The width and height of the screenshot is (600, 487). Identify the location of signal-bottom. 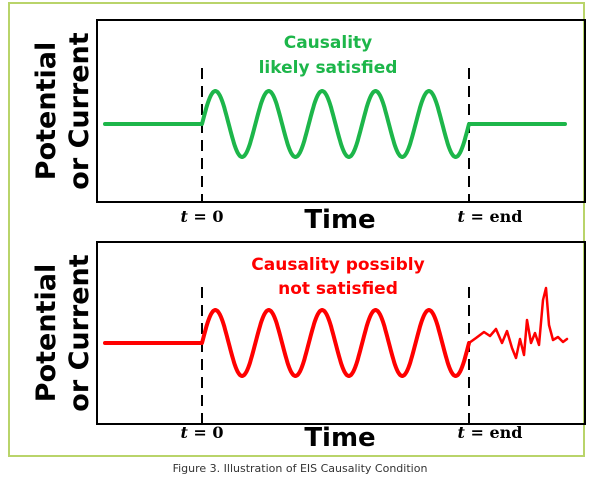
(287, 343).